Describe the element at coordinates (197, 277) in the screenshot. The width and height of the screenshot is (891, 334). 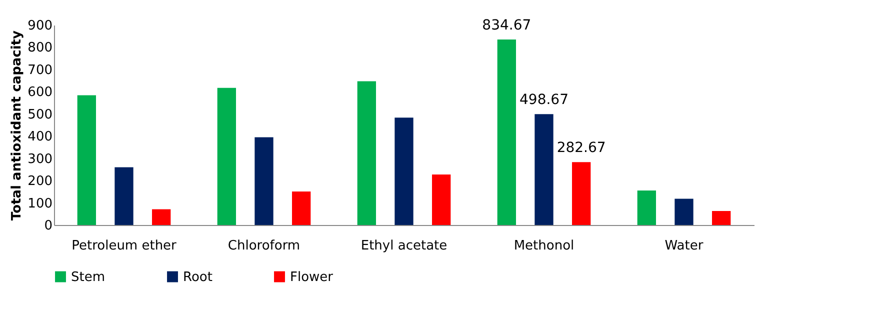
I see `legend-label: Root` at that location.